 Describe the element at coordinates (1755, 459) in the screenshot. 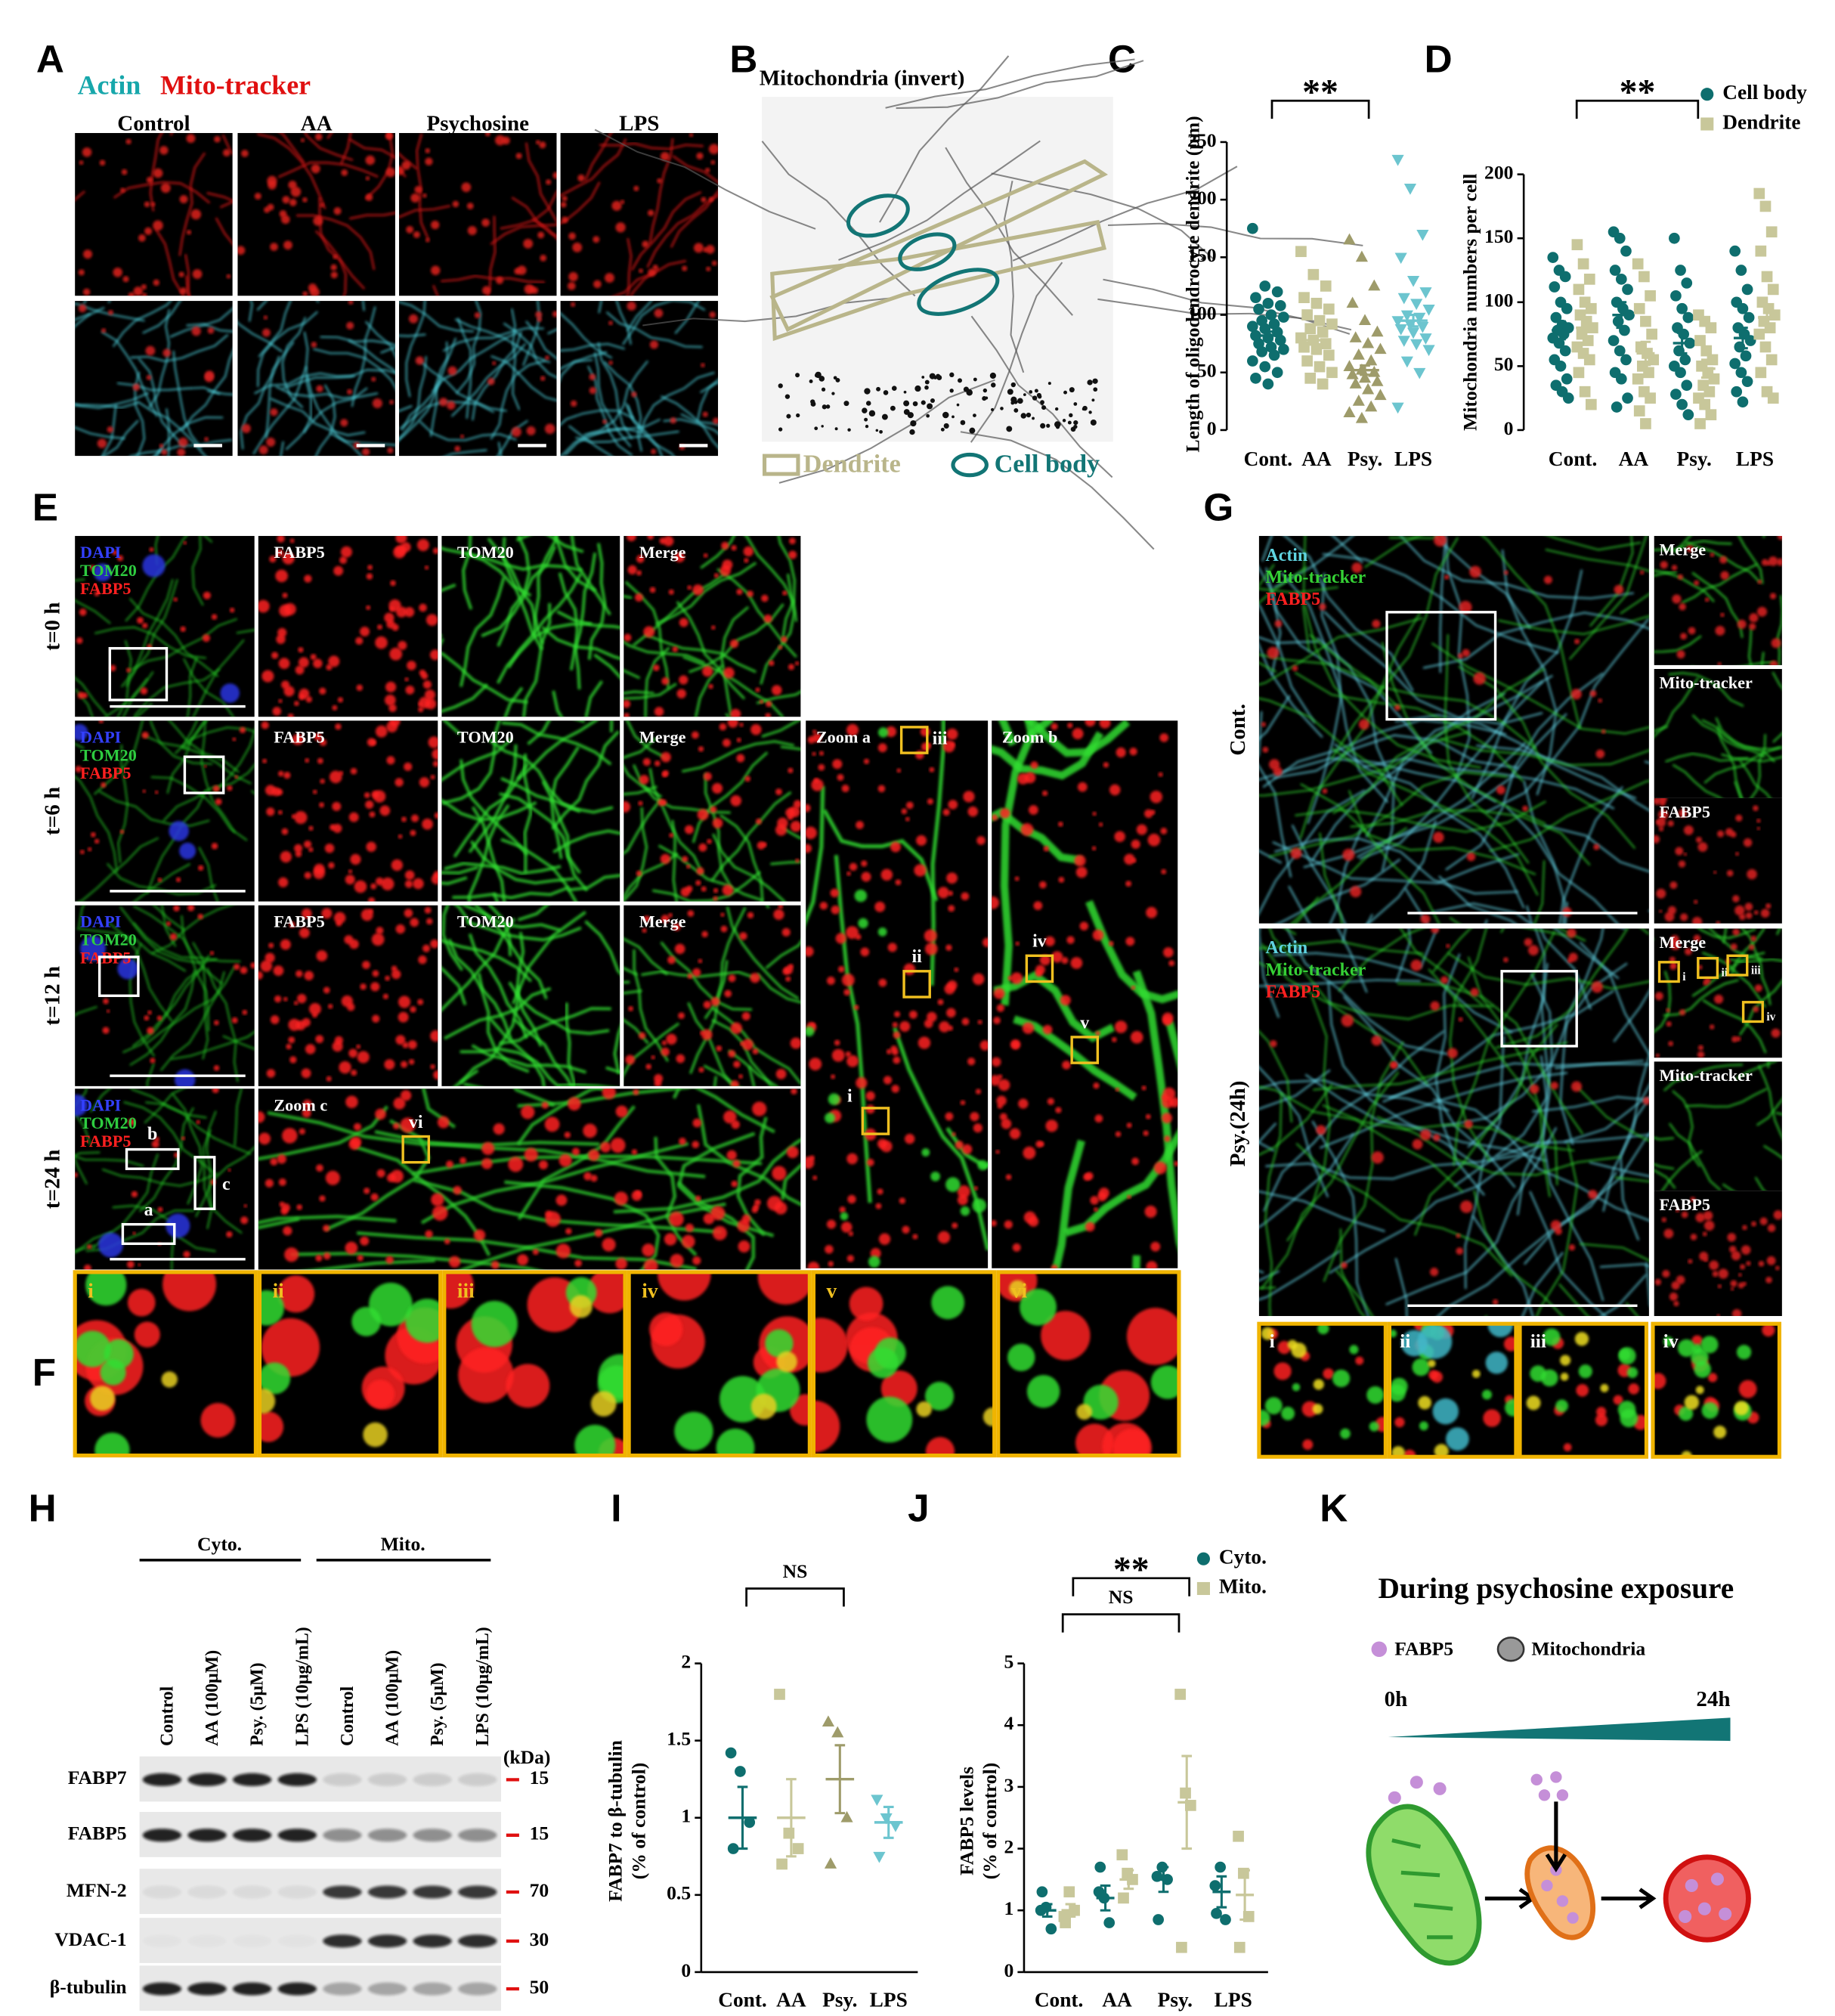

I see `x-tick-label: LPS` at that location.